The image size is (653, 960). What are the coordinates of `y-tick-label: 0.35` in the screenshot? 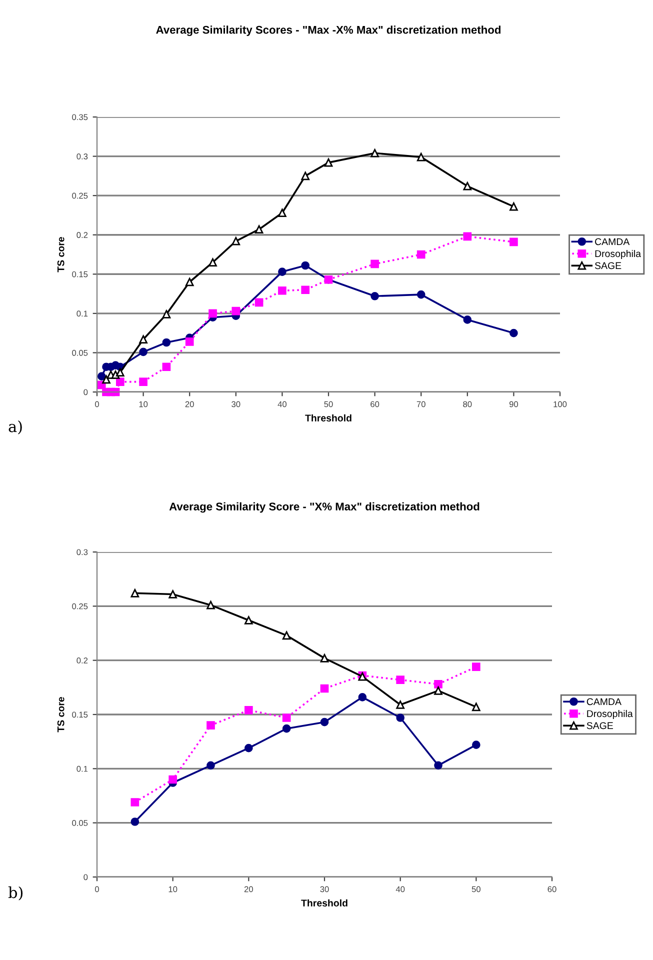 It's located at (80, 117).